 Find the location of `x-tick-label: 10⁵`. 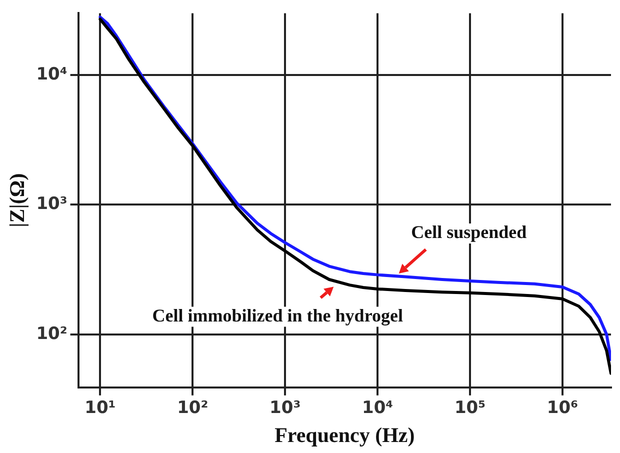

x-tick-label: 10⁵ is located at coordinates (470, 408).